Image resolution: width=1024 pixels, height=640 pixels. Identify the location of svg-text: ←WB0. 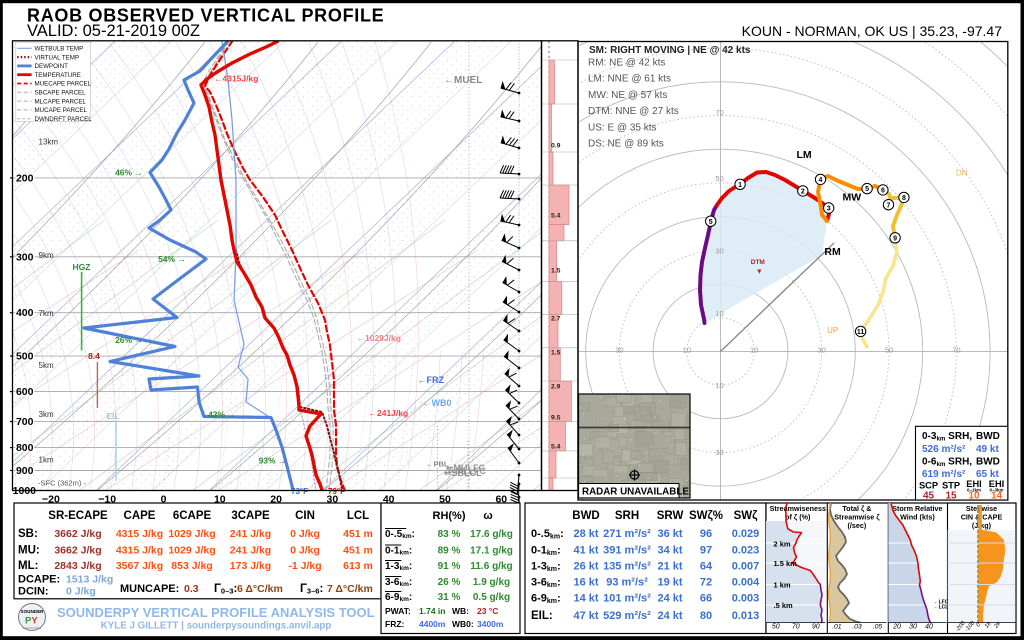
(437, 403).